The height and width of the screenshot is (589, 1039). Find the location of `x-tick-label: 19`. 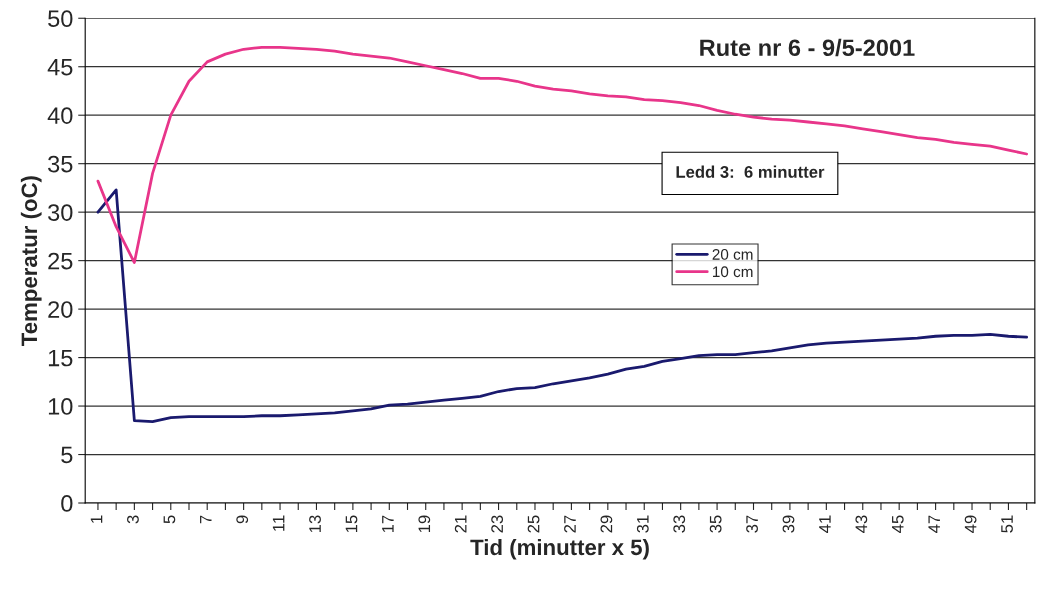

x-tick-label: 19 is located at coordinates (424, 524).